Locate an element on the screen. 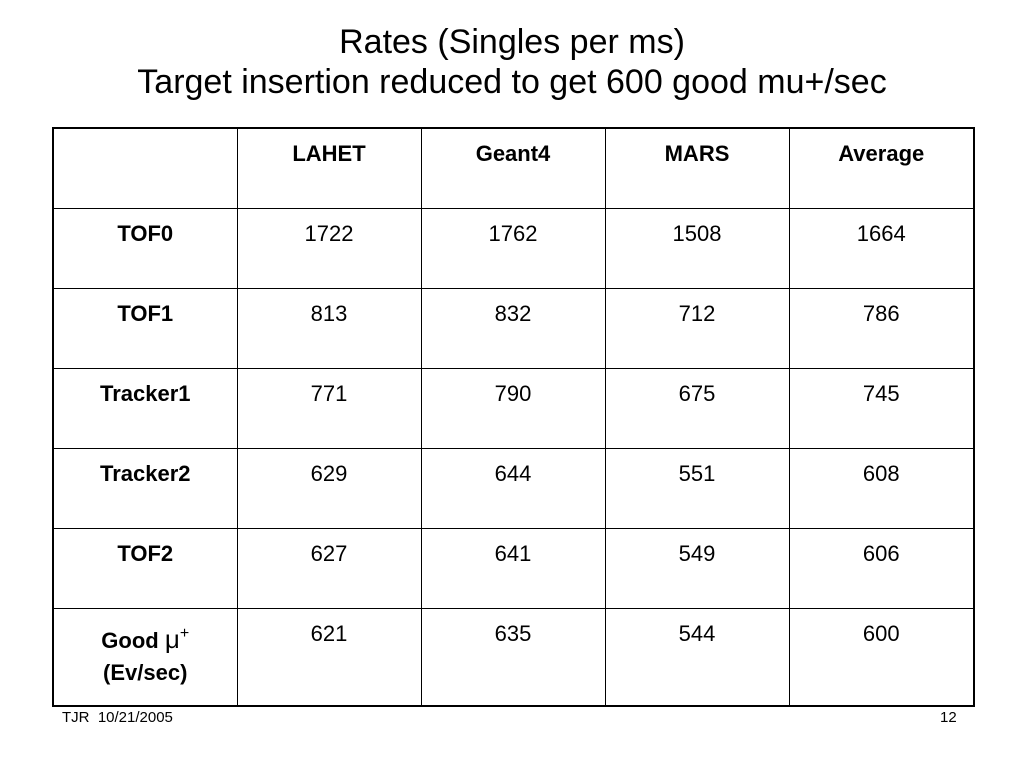  table-cell: 813 is located at coordinates (329, 328).